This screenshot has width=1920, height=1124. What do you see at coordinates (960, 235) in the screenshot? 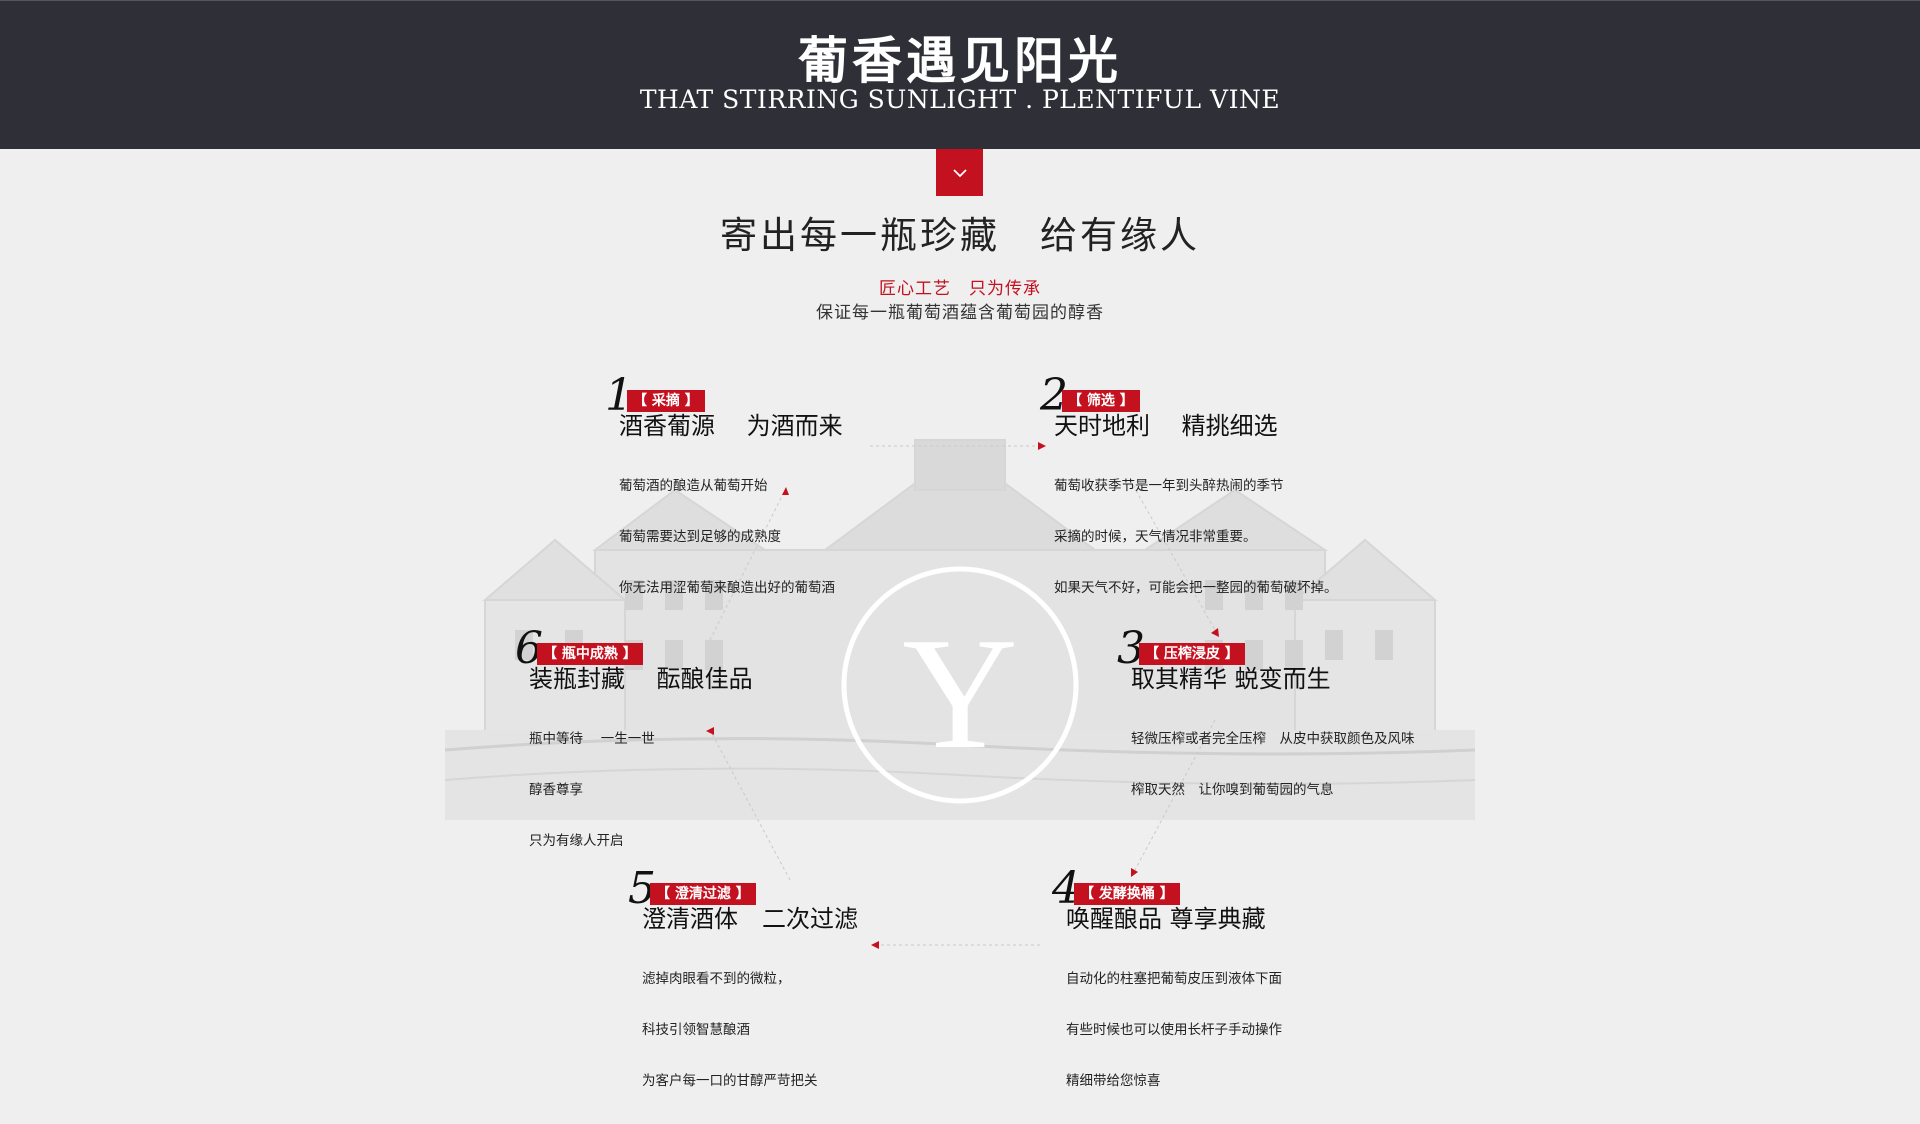
I see `section-headline: 寄出每一瓶珍藏 给有缘人` at bounding box center [960, 235].